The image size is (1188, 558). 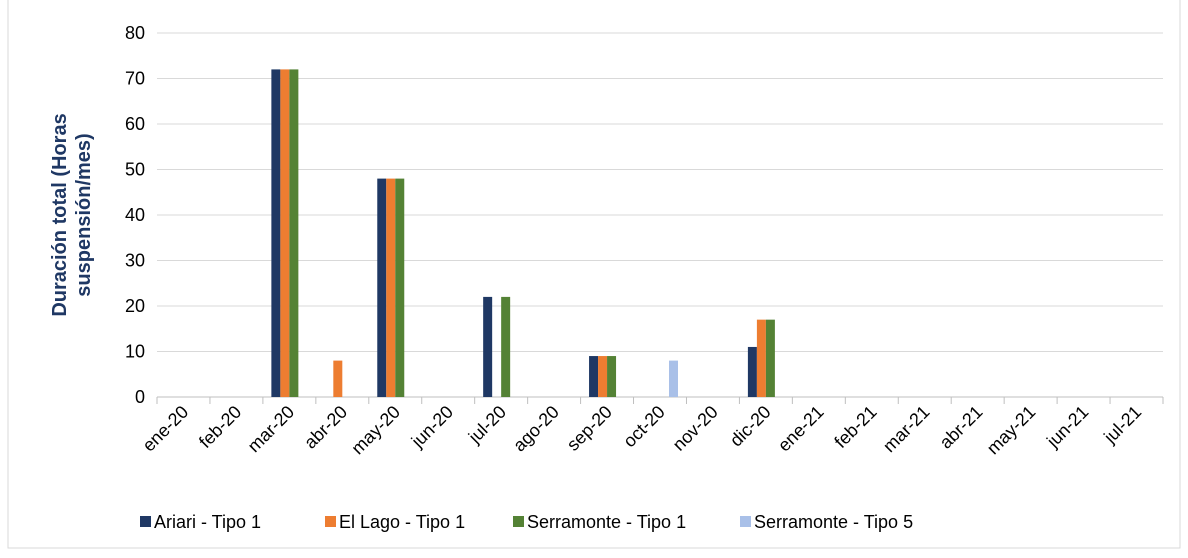 What do you see at coordinates (833, 522) in the screenshot?
I see `legend-label: Serramonte - Tipo 5` at bounding box center [833, 522].